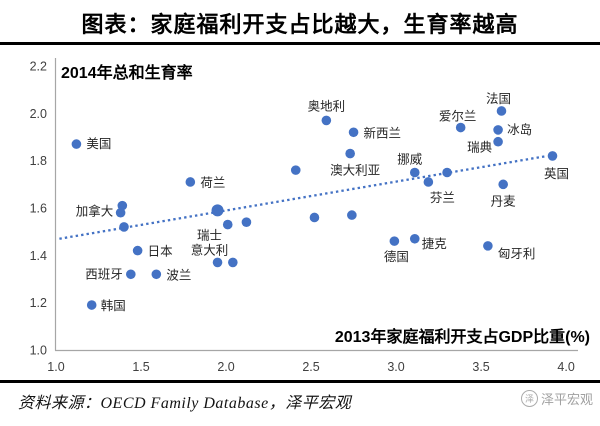 The height and width of the screenshot is (426, 600). Describe the element at coordinates (504, 201) in the screenshot. I see `point-label: 丹麦` at that location.